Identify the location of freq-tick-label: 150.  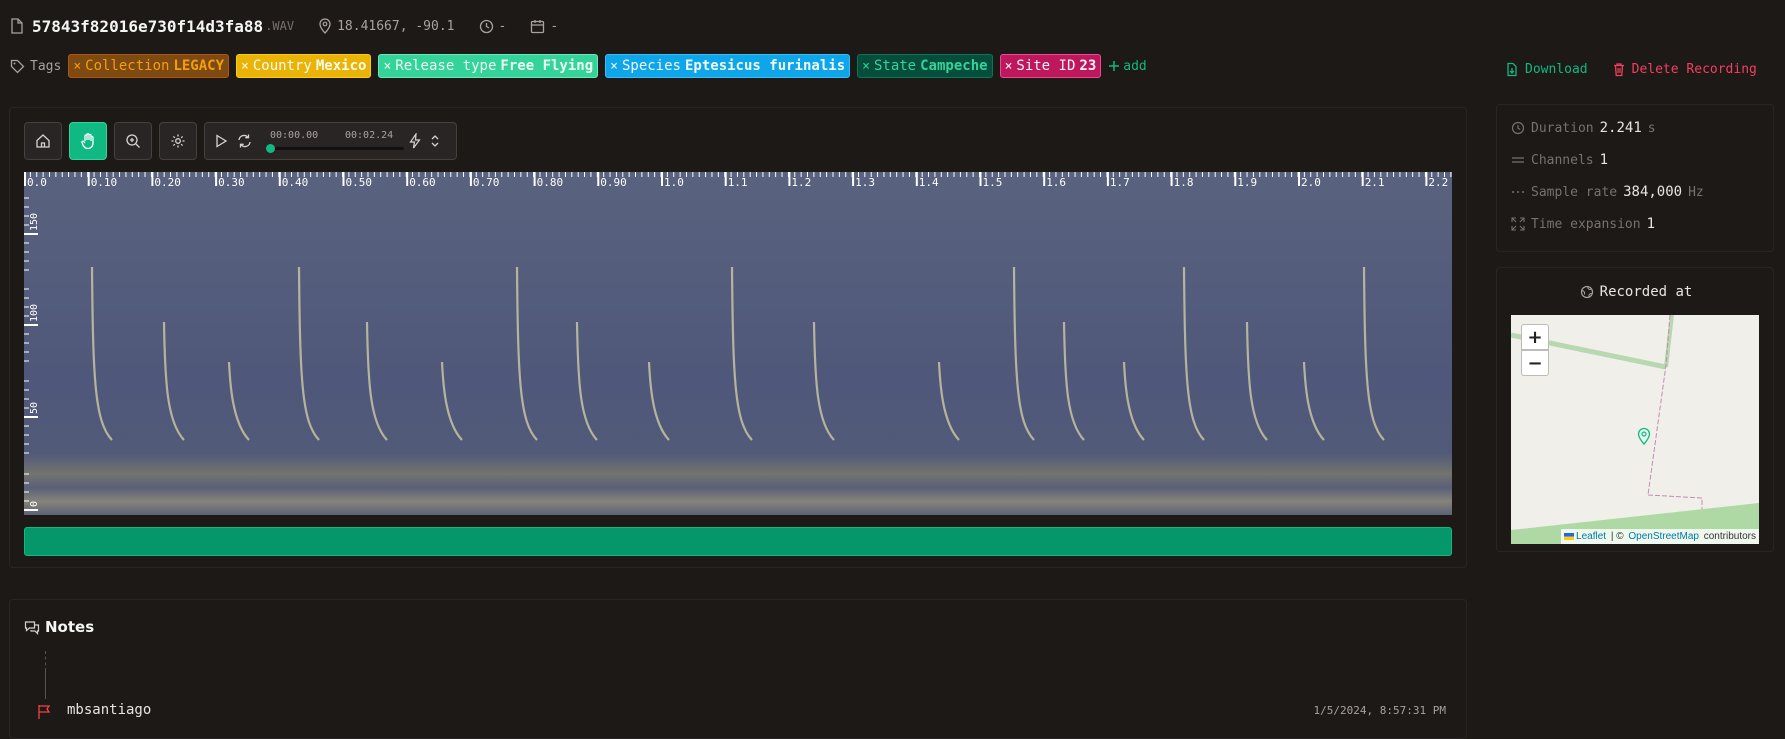
(34, 222).